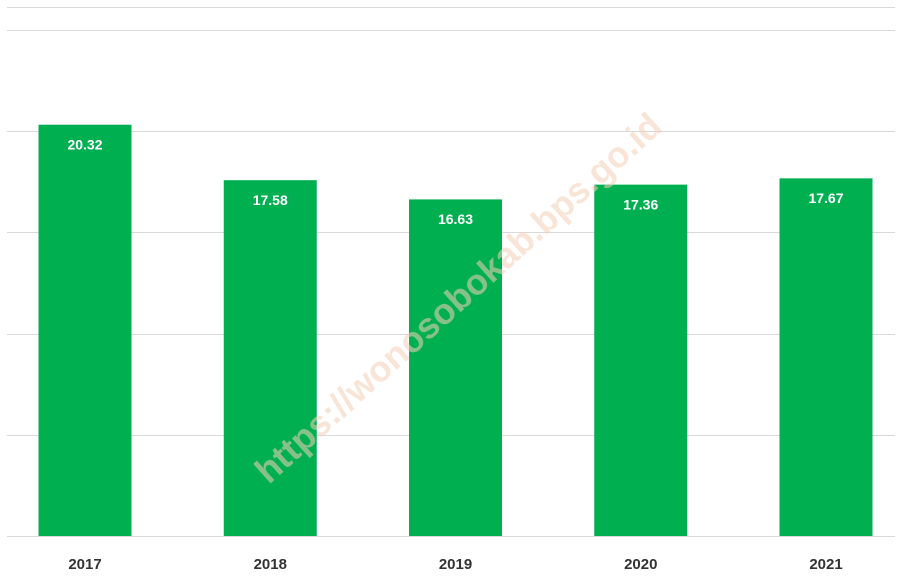  What do you see at coordinates (640, 204) in the screenshot?
I see `data-label: 17.36` at bounding box center [640, 204].